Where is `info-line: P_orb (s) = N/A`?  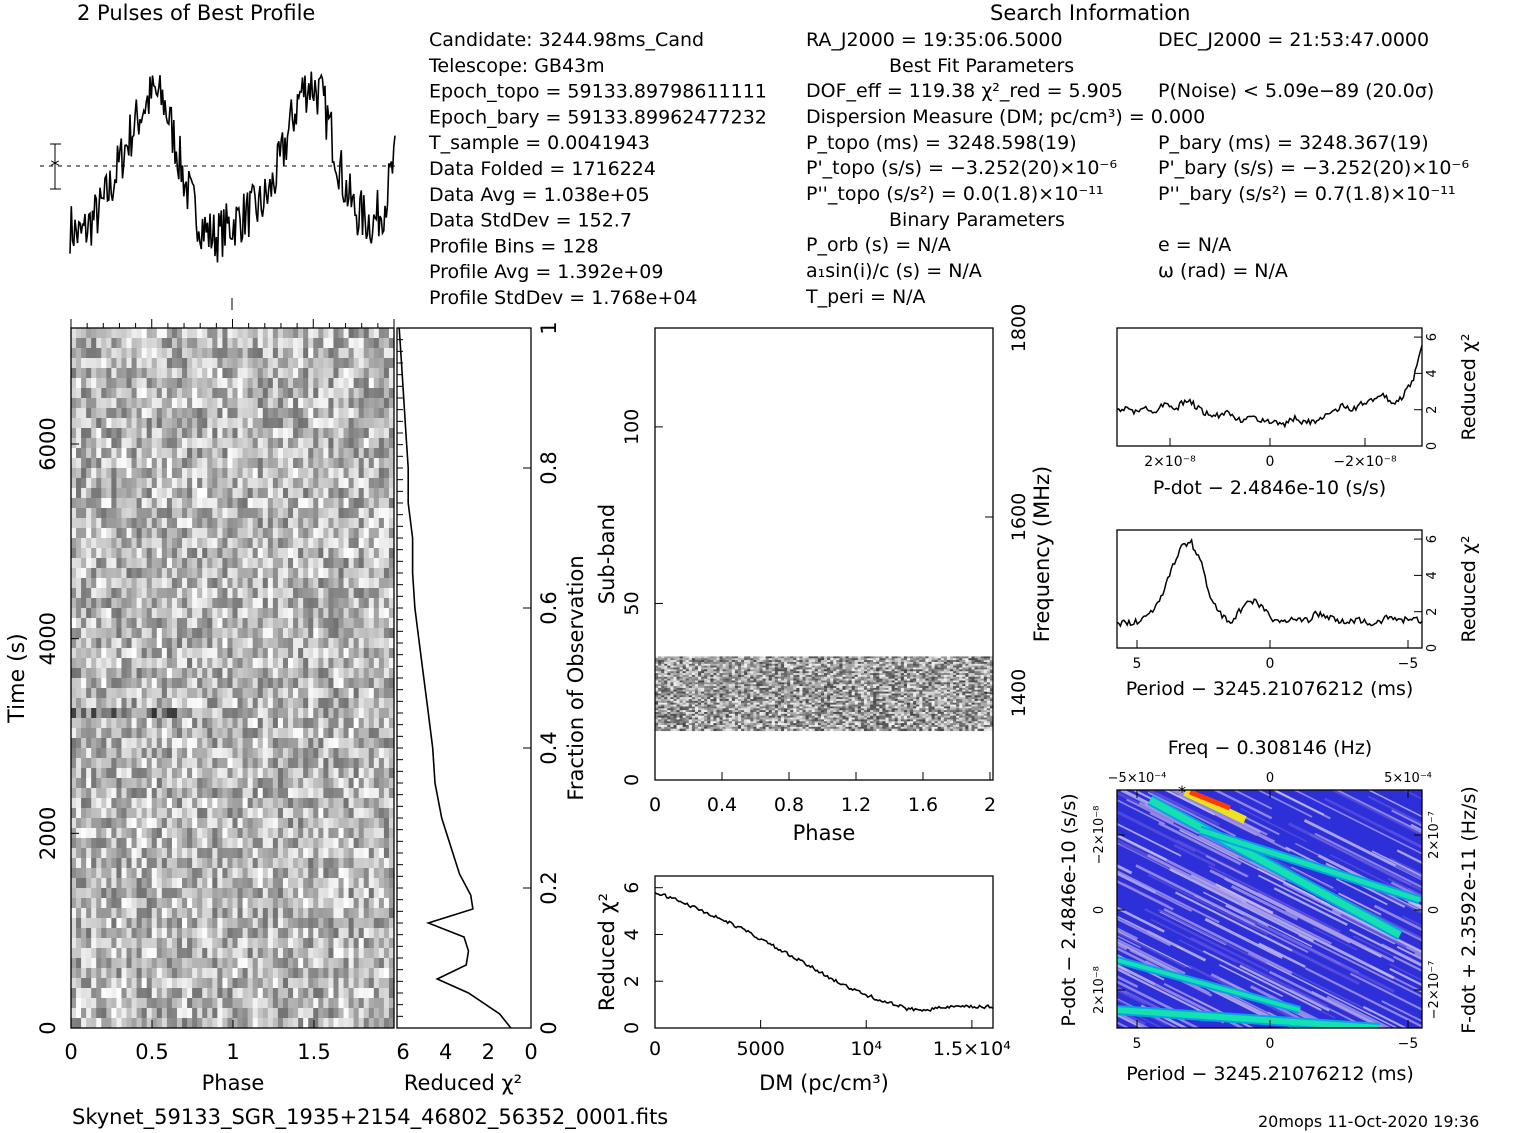
info-line: P_orb (s) = N/A is located at coordinates (878, 245).